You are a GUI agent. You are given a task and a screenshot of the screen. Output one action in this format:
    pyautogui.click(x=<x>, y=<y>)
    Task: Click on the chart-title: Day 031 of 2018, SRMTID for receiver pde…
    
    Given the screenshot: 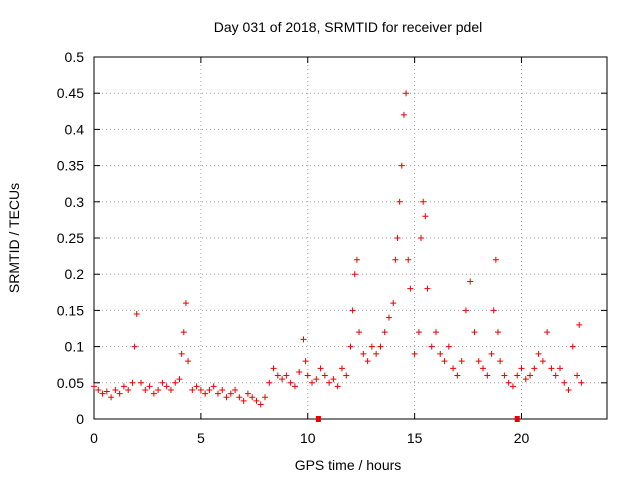 What is the action you would take?
    pyautogui.click(x=348, y=27)
    